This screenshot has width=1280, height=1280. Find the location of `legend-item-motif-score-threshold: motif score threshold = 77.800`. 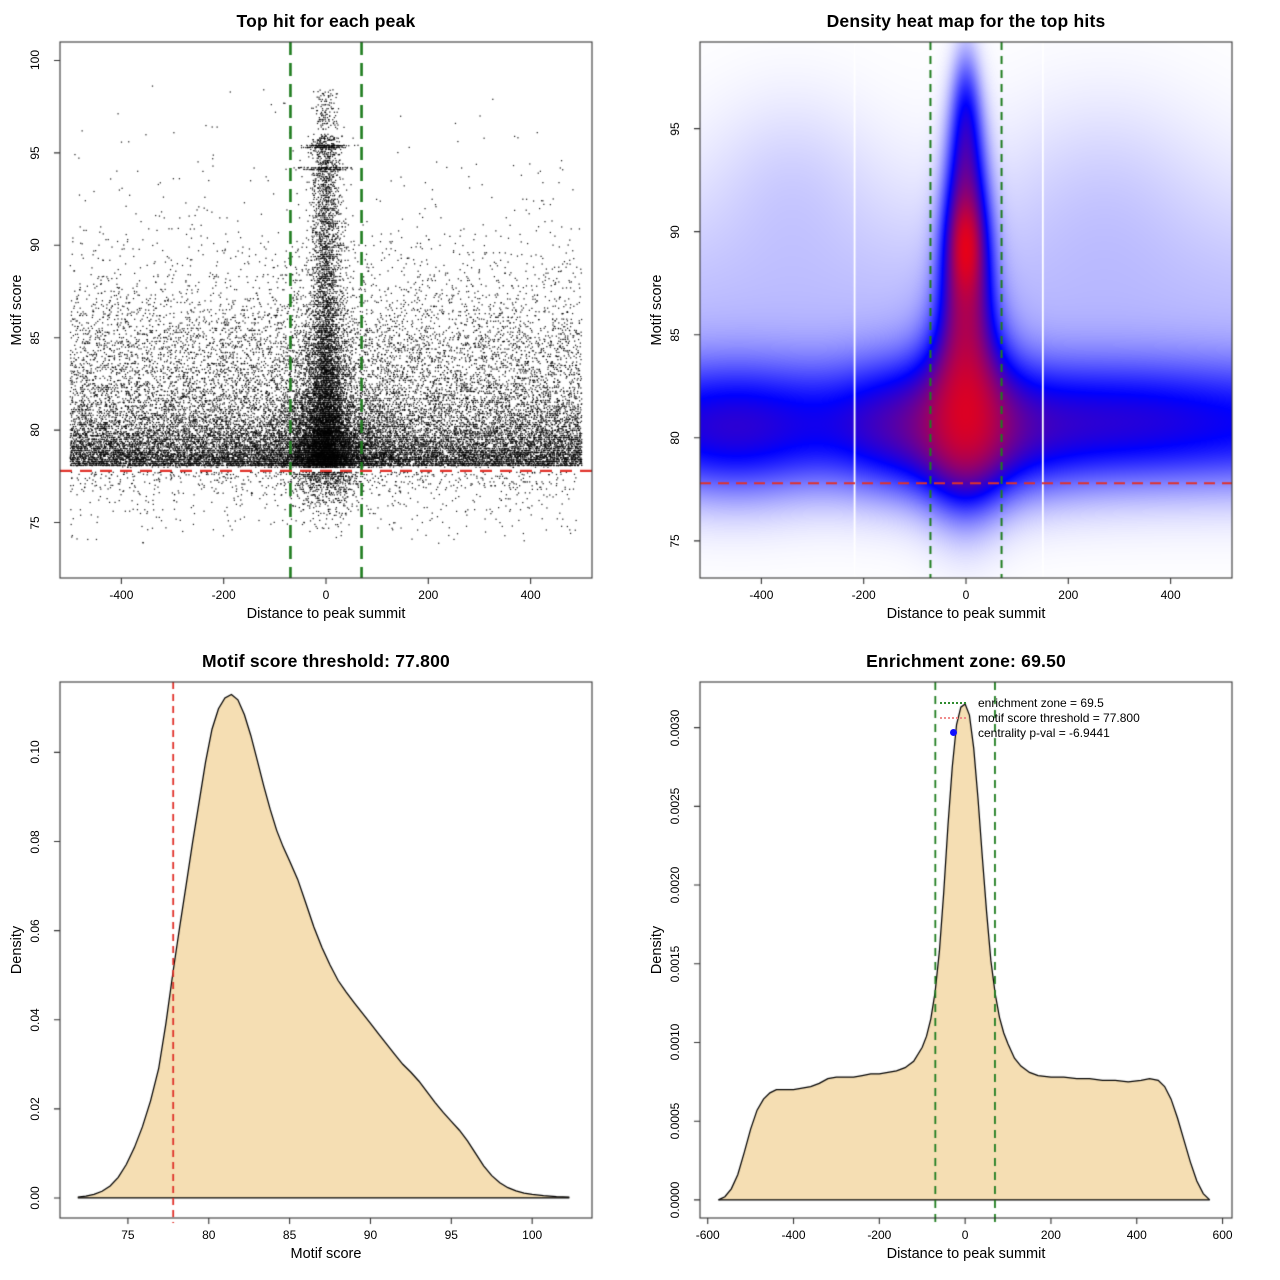

legend-item-motif-score-threshold: motif score threshold = 77.800 is located at coordinates (1040, 717).